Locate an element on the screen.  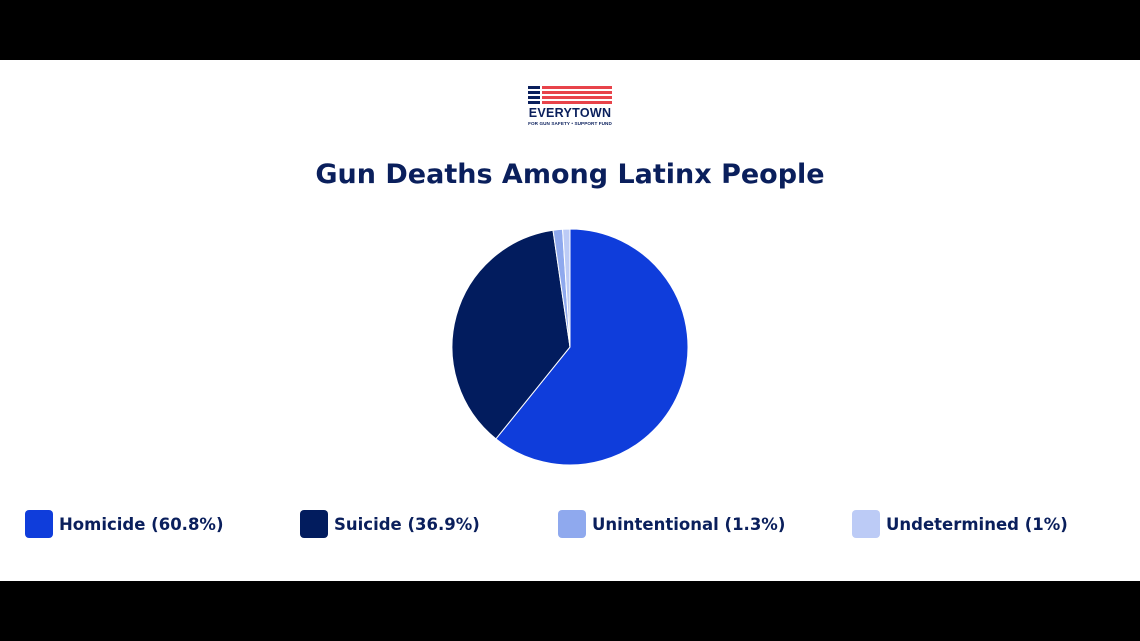
legend-item-unintentional: Unintentional (1.3%) is located at coordinates (671, 524).